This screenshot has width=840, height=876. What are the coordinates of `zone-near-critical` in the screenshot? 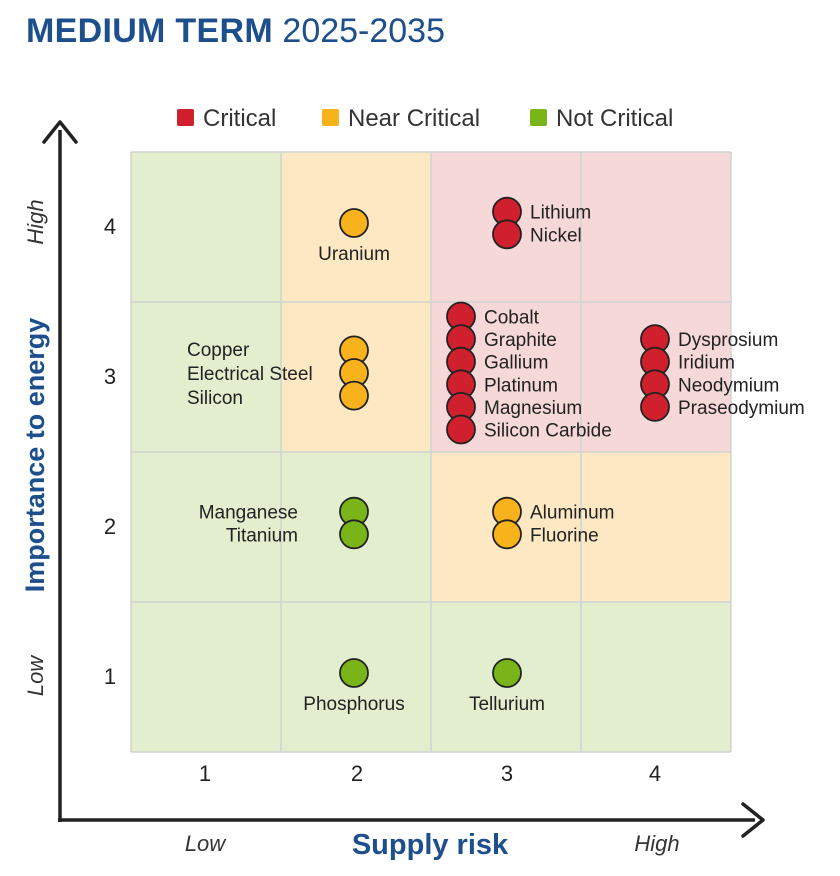 It's located at (656, 527).